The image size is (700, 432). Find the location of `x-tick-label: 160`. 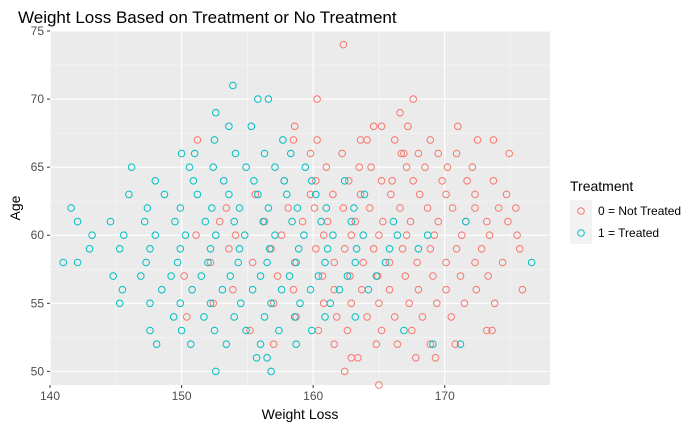

x-tick-label: 160 is located at coordinates (313, 396).